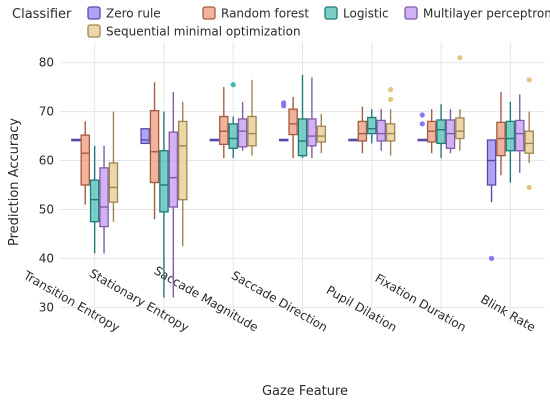 The width and height of the screenshot is (550, 403). I want to click on y-tick-label: 30, so click(46, 307).